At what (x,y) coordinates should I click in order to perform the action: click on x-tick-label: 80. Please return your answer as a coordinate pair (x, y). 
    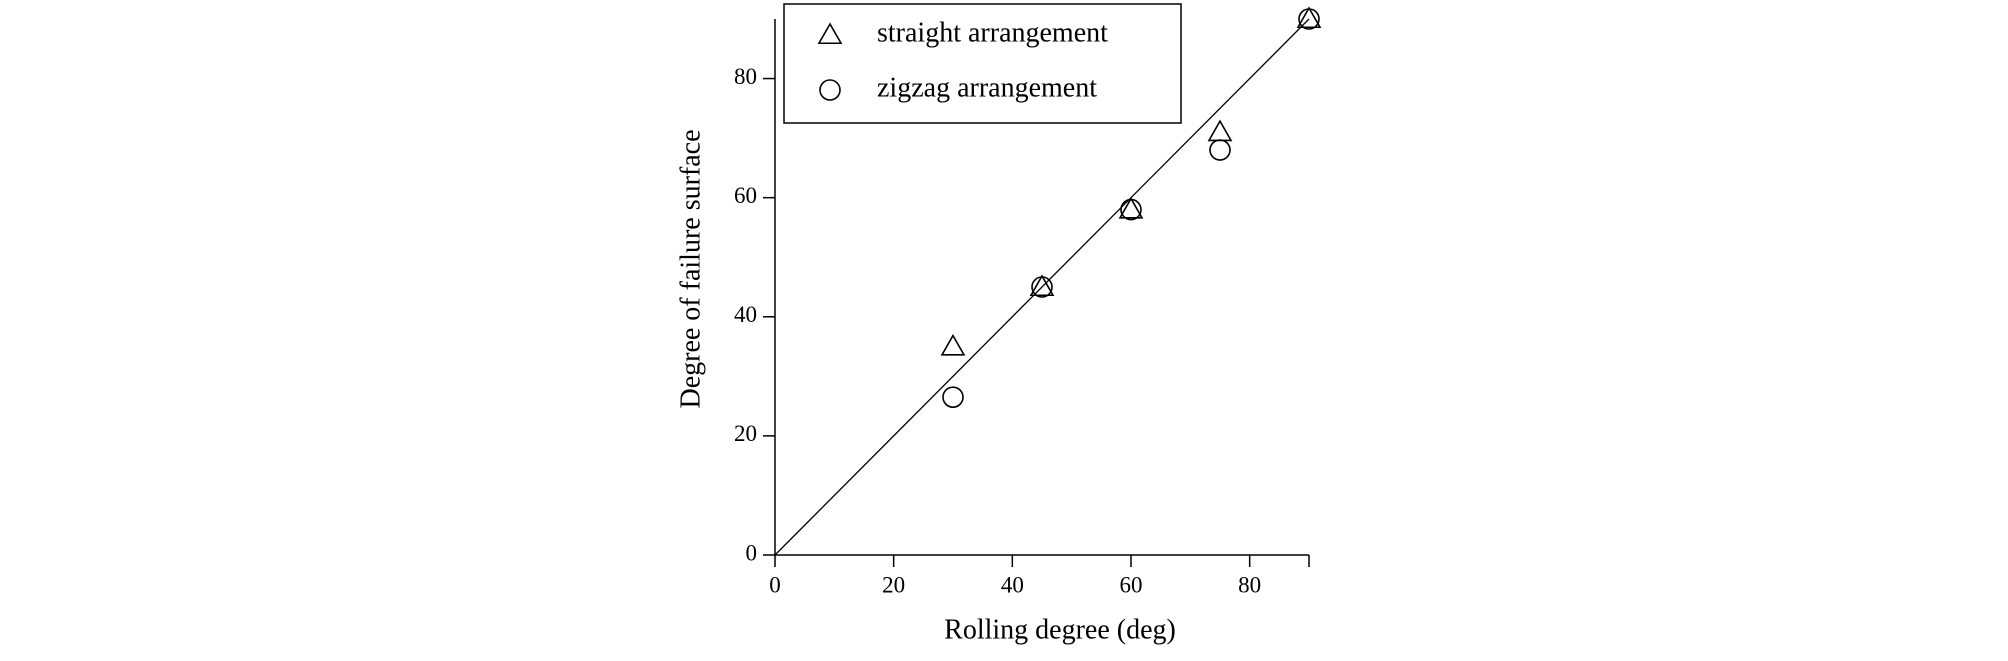
    Looking at the image, I should click on (1249, 584).